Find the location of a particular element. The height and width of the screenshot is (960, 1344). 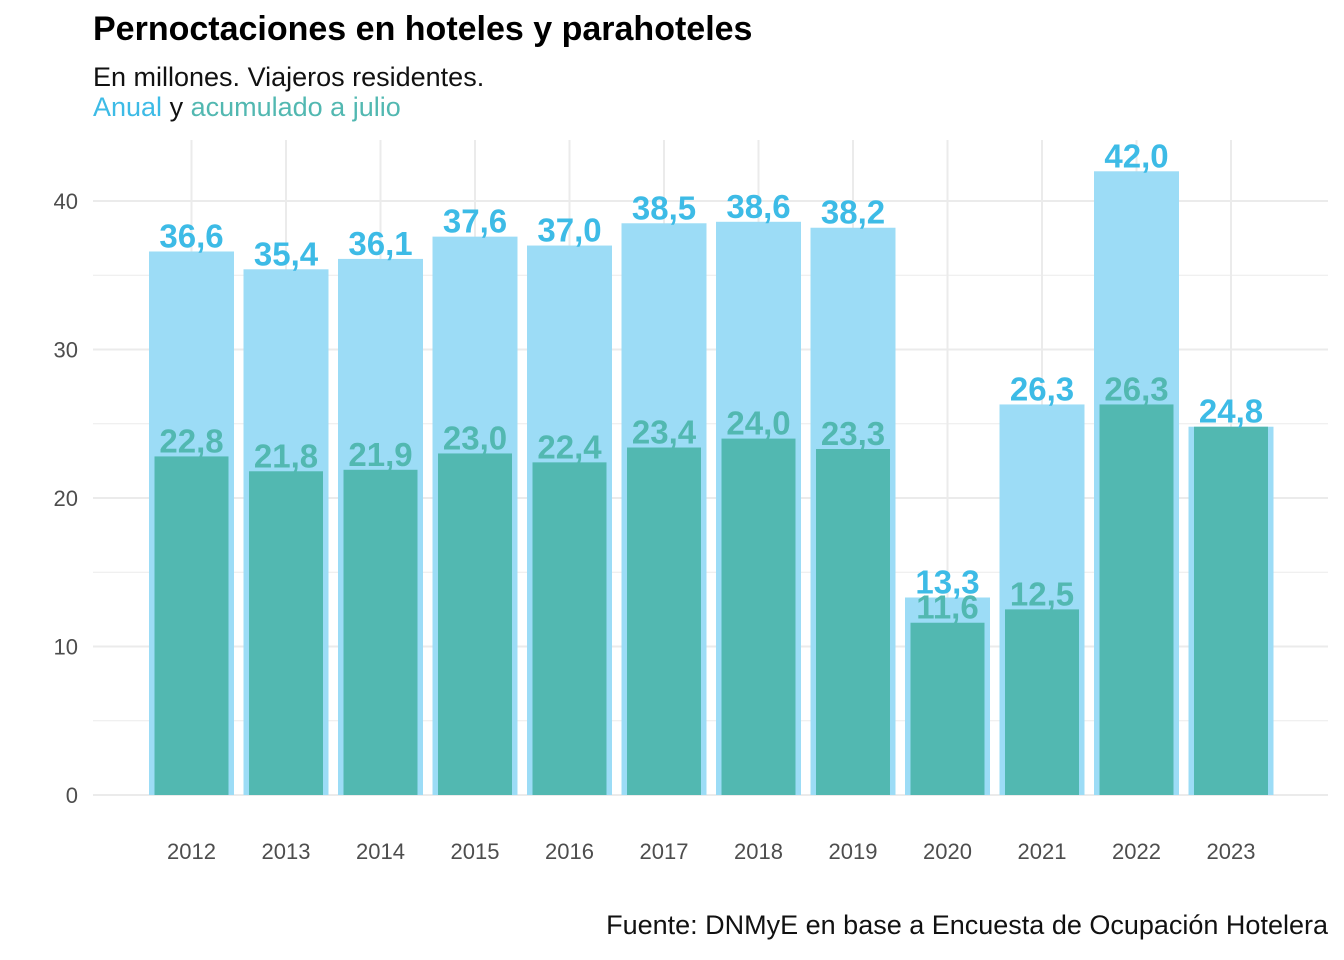

x-tick-label: 2021 is located at coordinates (1042, 851).